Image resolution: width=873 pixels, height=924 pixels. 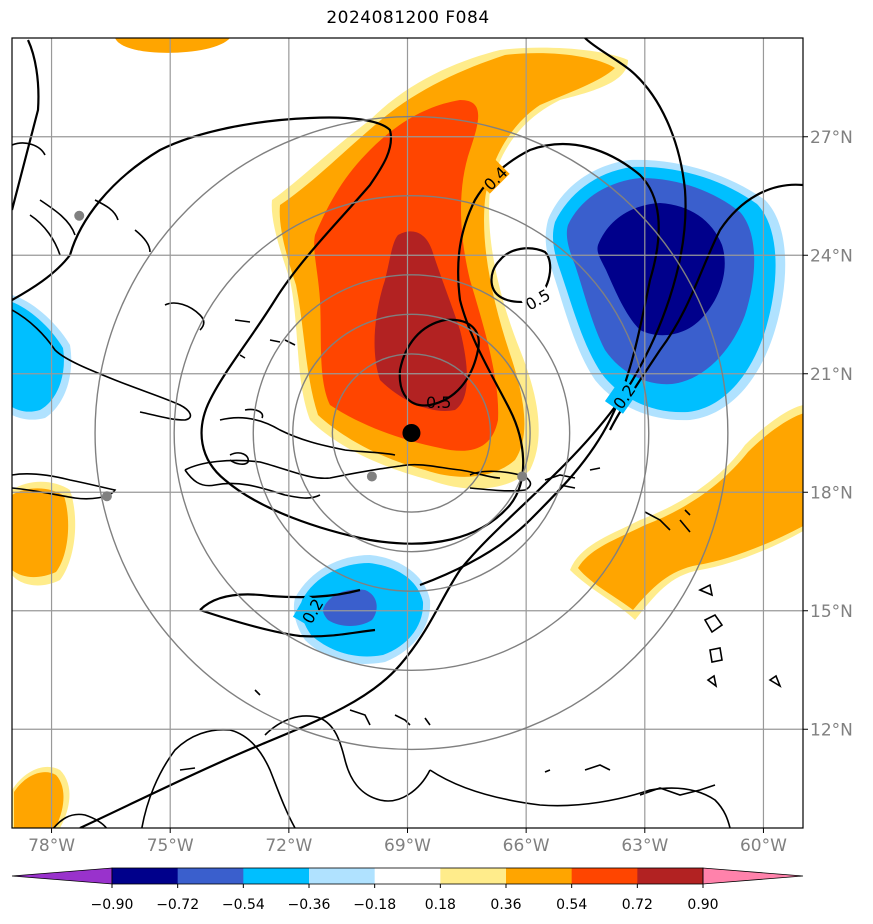 What do you see at coordinates (831, 730) in the screenshot?
I see `lat-tick-label: 12°N` at bounding box center [831, 730].